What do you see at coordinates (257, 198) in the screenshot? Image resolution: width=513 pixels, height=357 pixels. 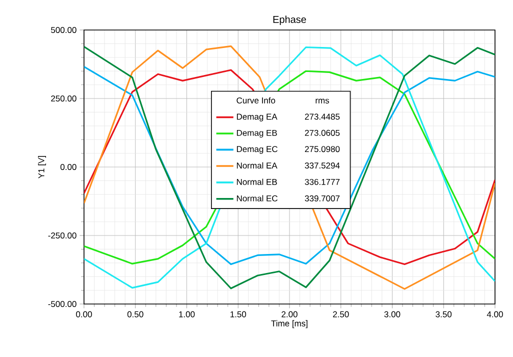 I see `legend-label: Normal EC` at bounding box center [257, 198].